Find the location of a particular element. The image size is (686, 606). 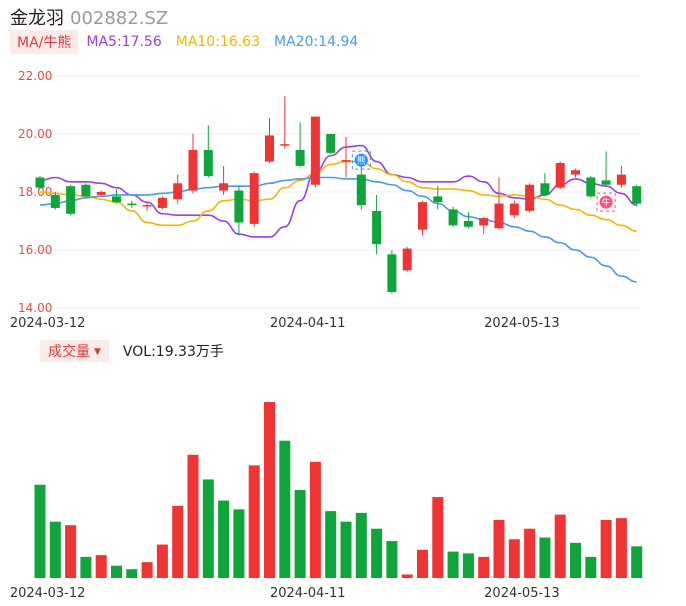

volume-toggle-button: 成交量 ▼ is located at coordinates (74, 351).